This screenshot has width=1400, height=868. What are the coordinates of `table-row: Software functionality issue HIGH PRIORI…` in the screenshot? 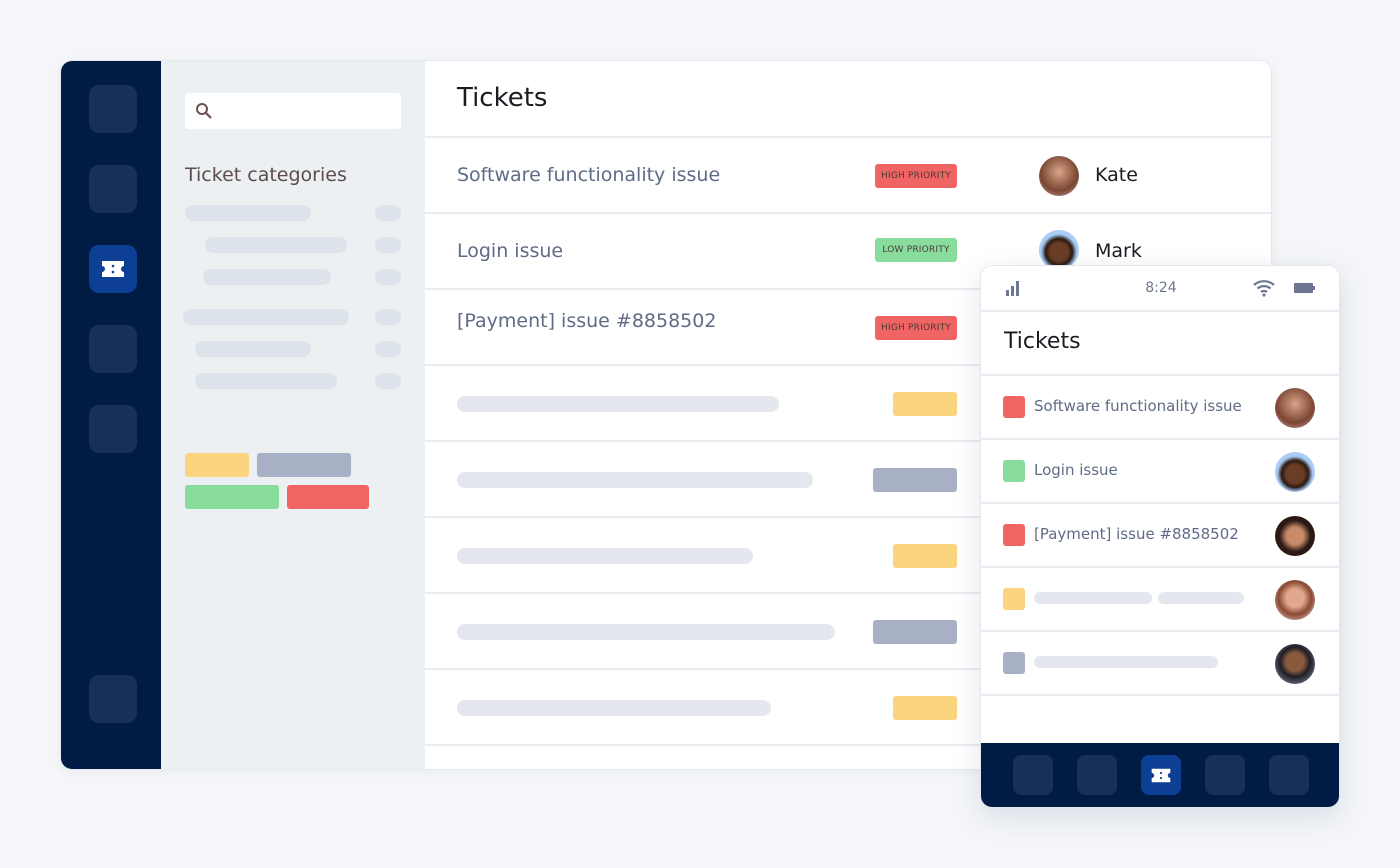 It's located at (848, 174).